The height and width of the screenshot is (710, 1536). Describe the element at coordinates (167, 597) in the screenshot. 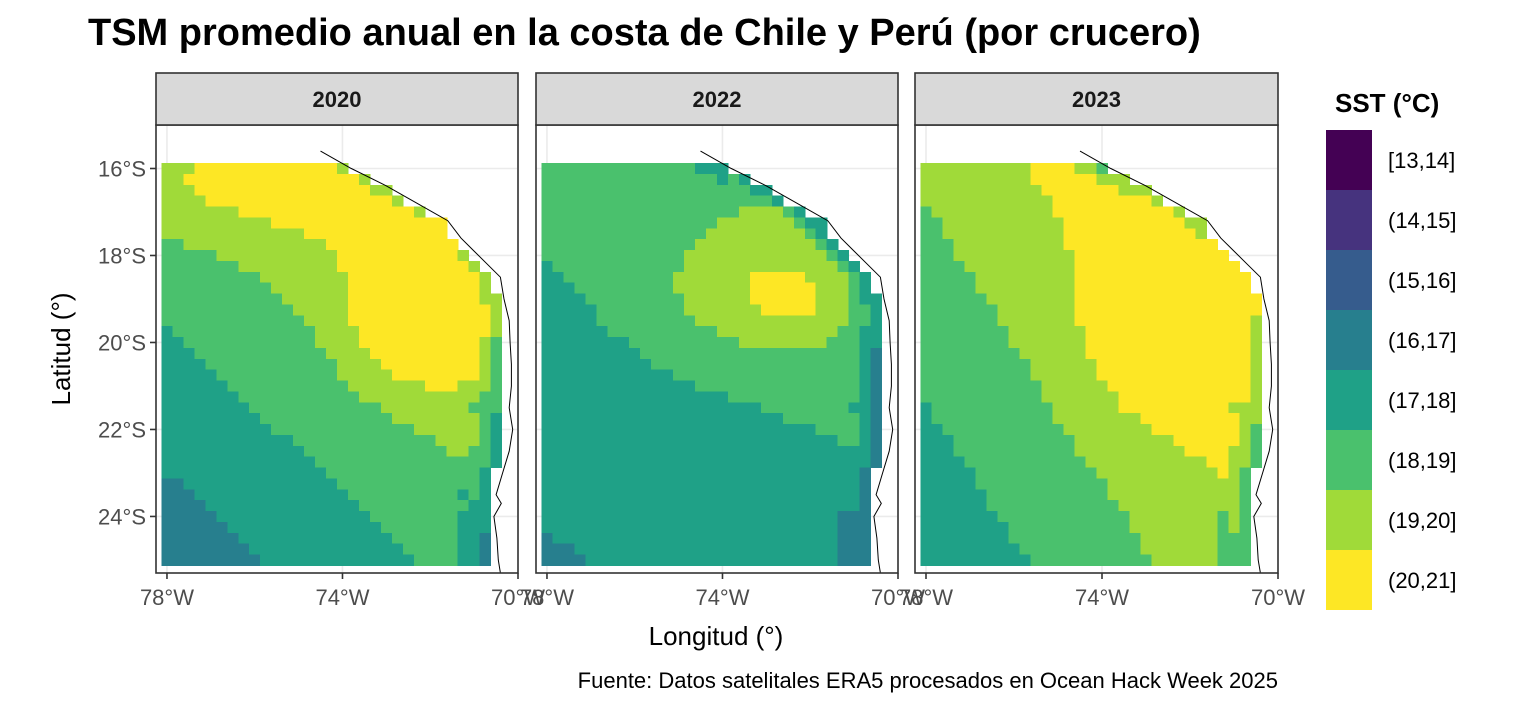

I see `x-tick-label: 78°W` at that location.